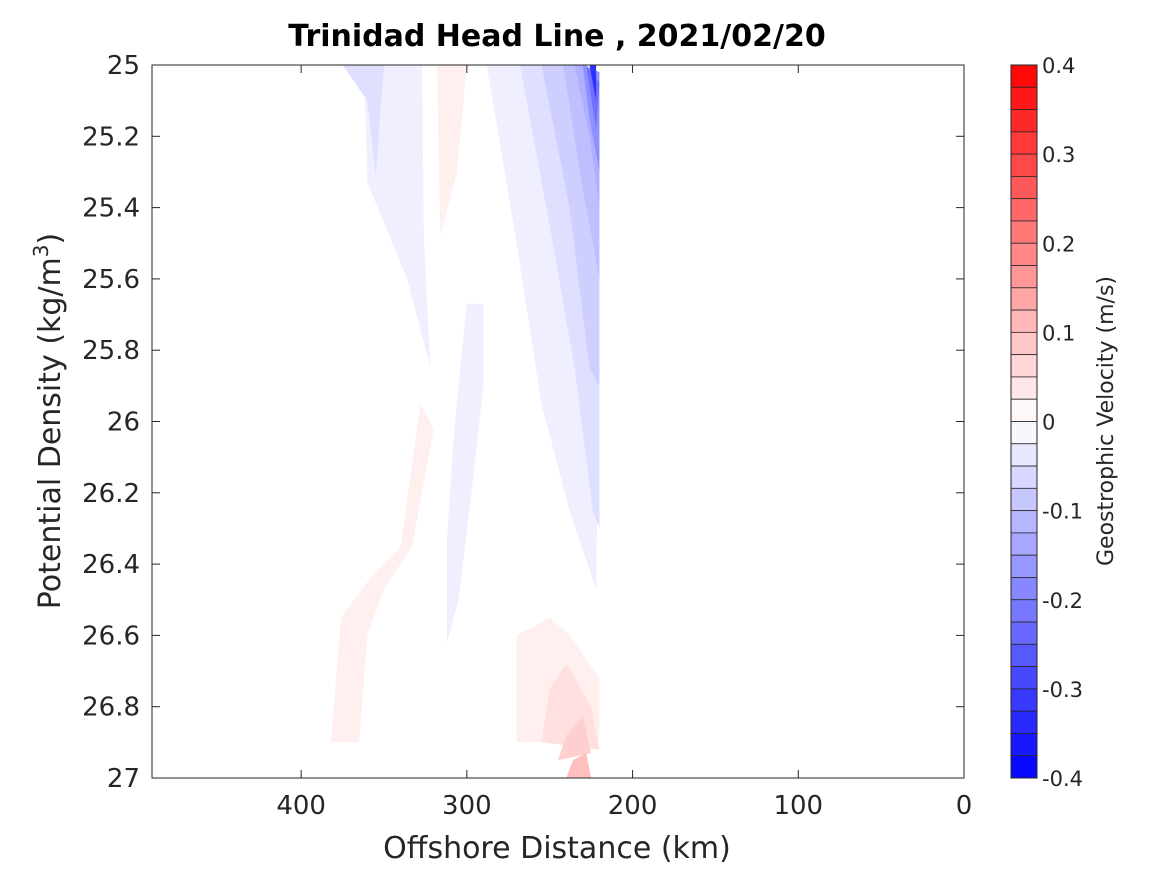 This screenshot has height=875, width=1167. I want to click on chart-title: Trinidad Head Line , 2021/02/20, so click(556, 36).